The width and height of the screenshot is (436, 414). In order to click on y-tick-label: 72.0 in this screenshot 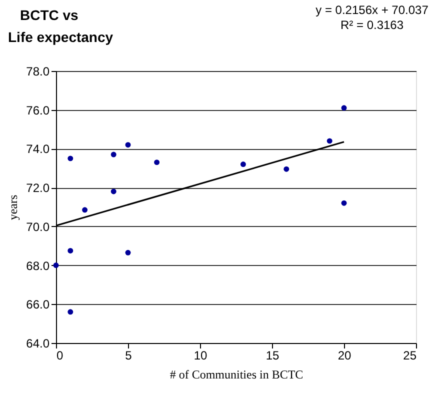, I will do `click(38, 188)`.